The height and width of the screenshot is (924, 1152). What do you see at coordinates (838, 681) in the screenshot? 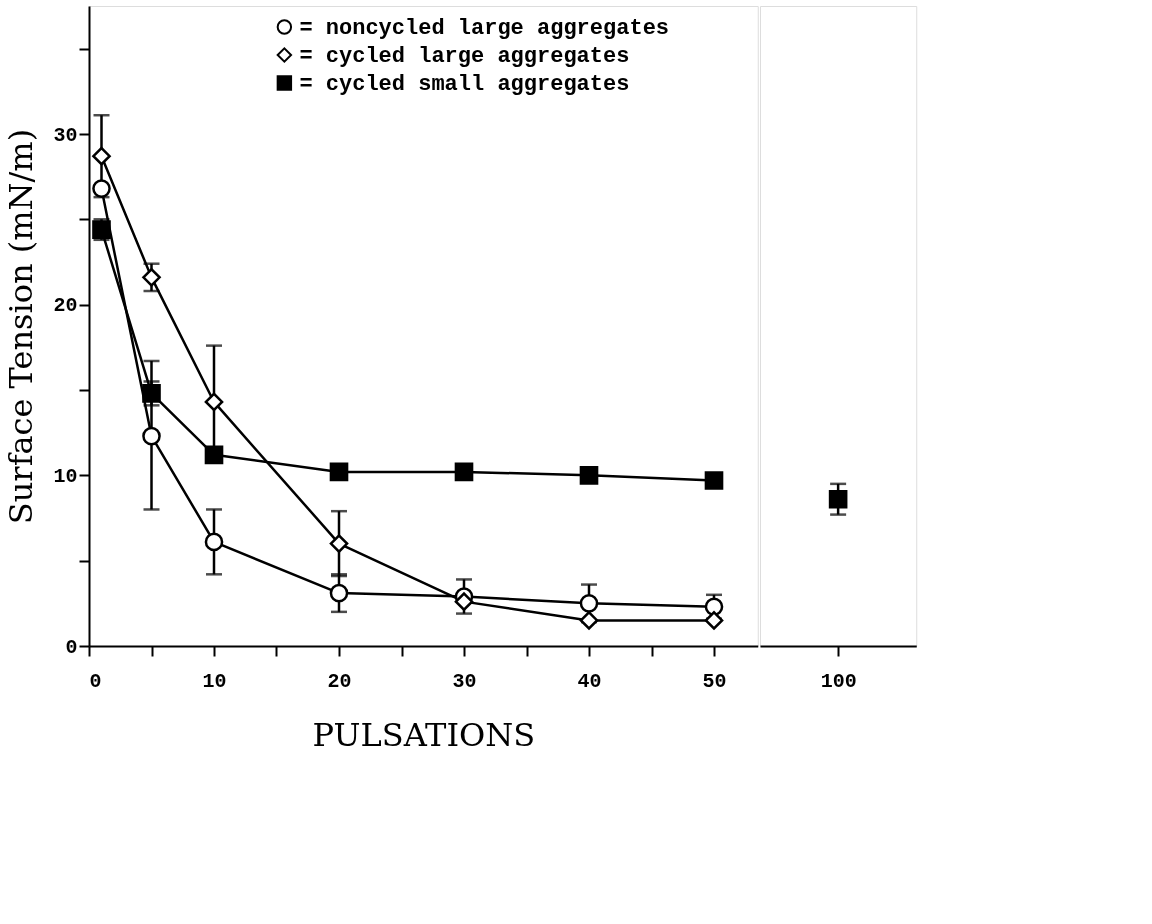
I see `x-tick-label: 100` at bounding box center [838, 681].